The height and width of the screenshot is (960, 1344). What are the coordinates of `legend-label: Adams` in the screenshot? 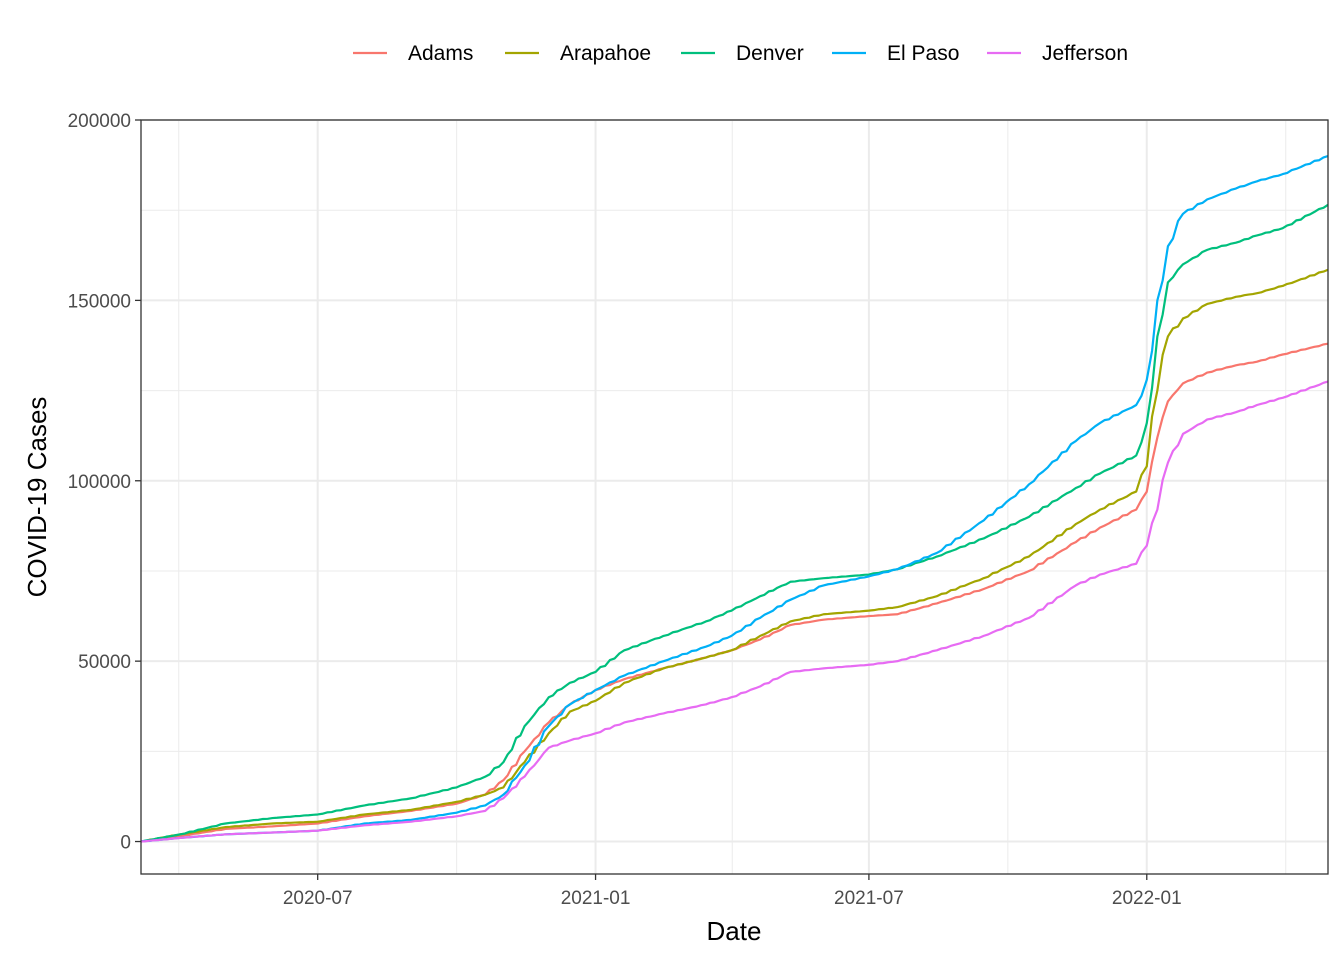 It's located at (440, 53).